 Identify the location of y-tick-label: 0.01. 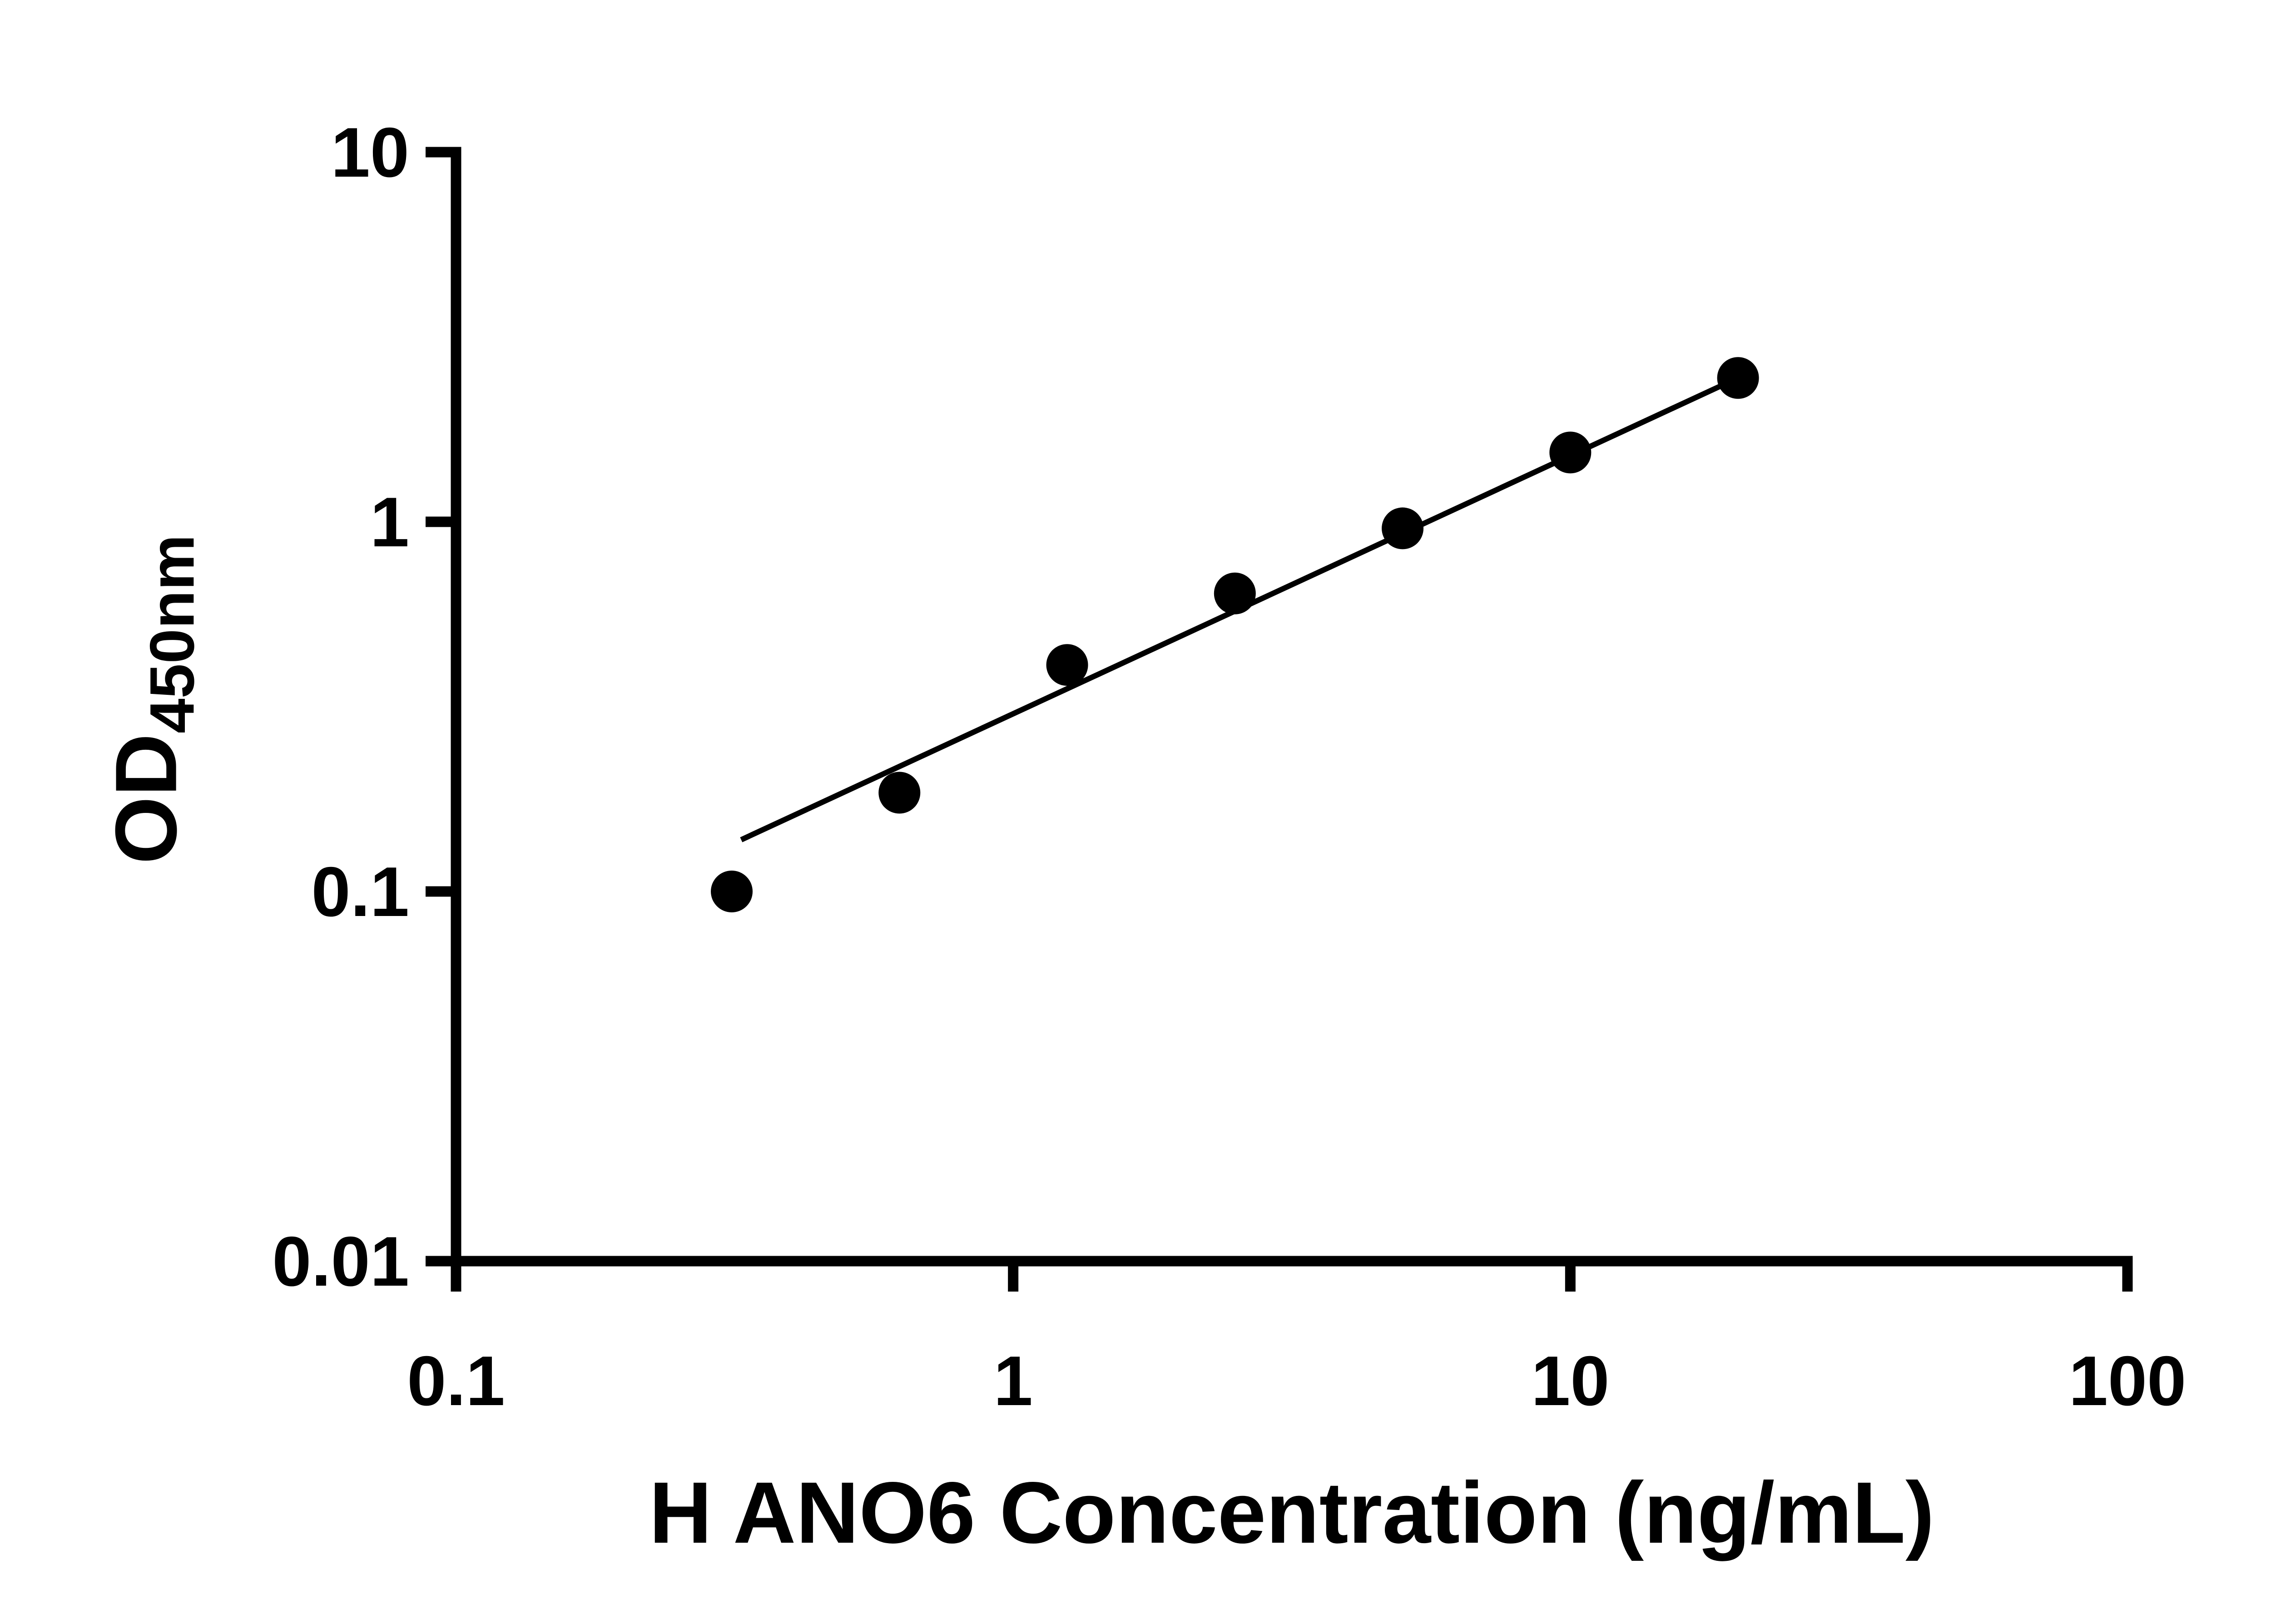
(340, 1261).